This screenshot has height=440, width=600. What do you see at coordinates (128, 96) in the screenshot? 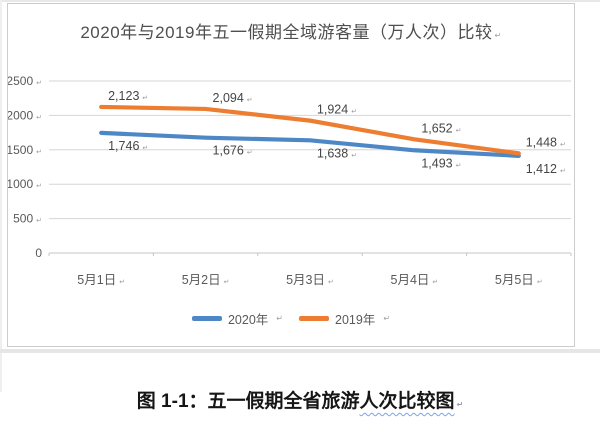
I see `data-label: 2,123 ↵` at bounding box center [128, 96].